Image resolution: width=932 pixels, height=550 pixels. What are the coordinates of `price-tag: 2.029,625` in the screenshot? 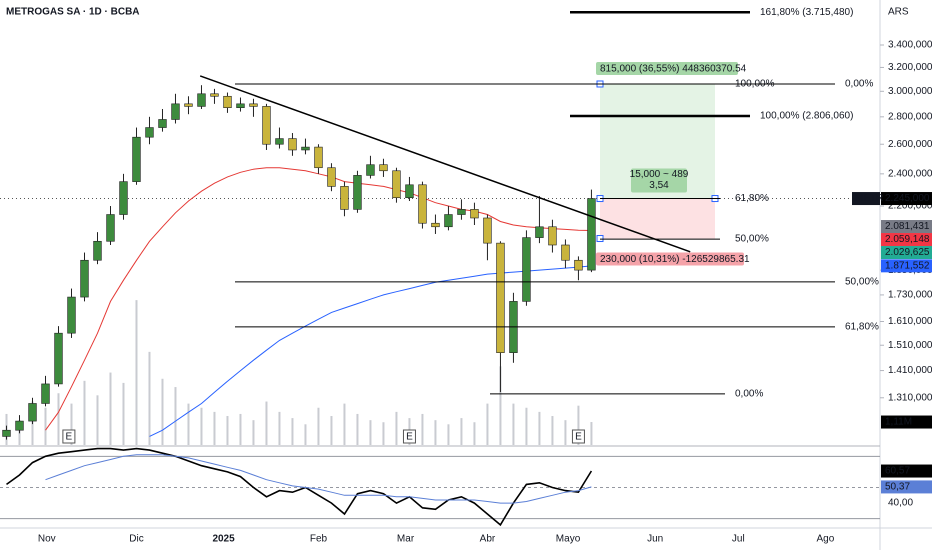 It's located at (907, 252).